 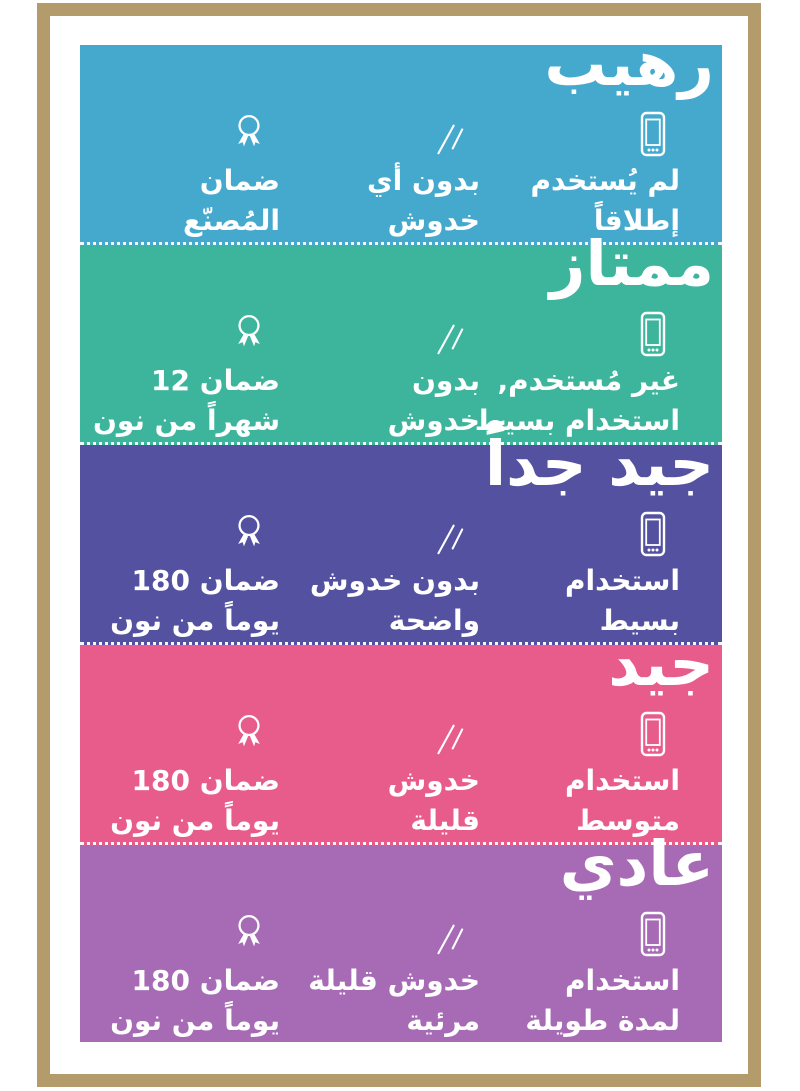 I want to click on warranty-line: ضمان, so click(x=239, y=180).